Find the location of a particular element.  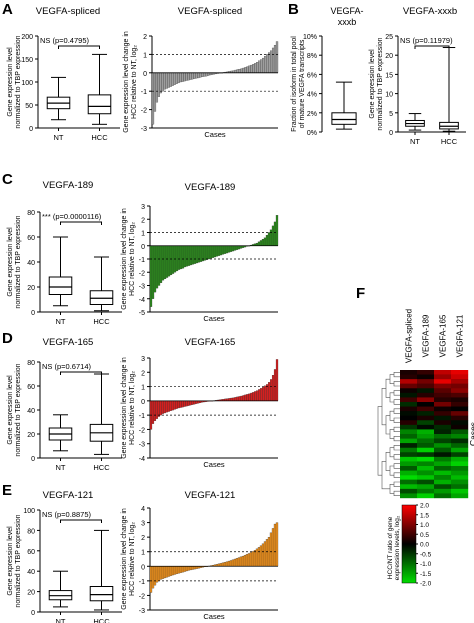

y-tick-label: 8% is located at coordinates (312, 56).